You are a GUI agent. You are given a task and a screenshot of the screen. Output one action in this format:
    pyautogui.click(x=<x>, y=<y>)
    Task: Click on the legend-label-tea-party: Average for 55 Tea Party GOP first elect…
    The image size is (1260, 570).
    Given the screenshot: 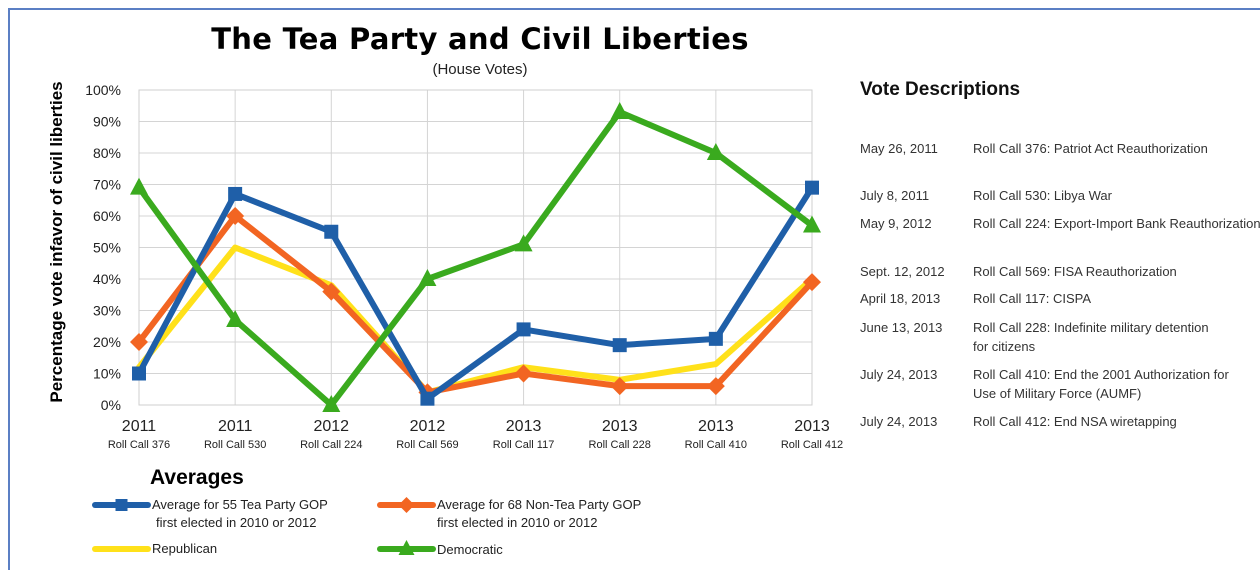 What is the action you would take?
    pyautogui.click(x=240, y=514)
    